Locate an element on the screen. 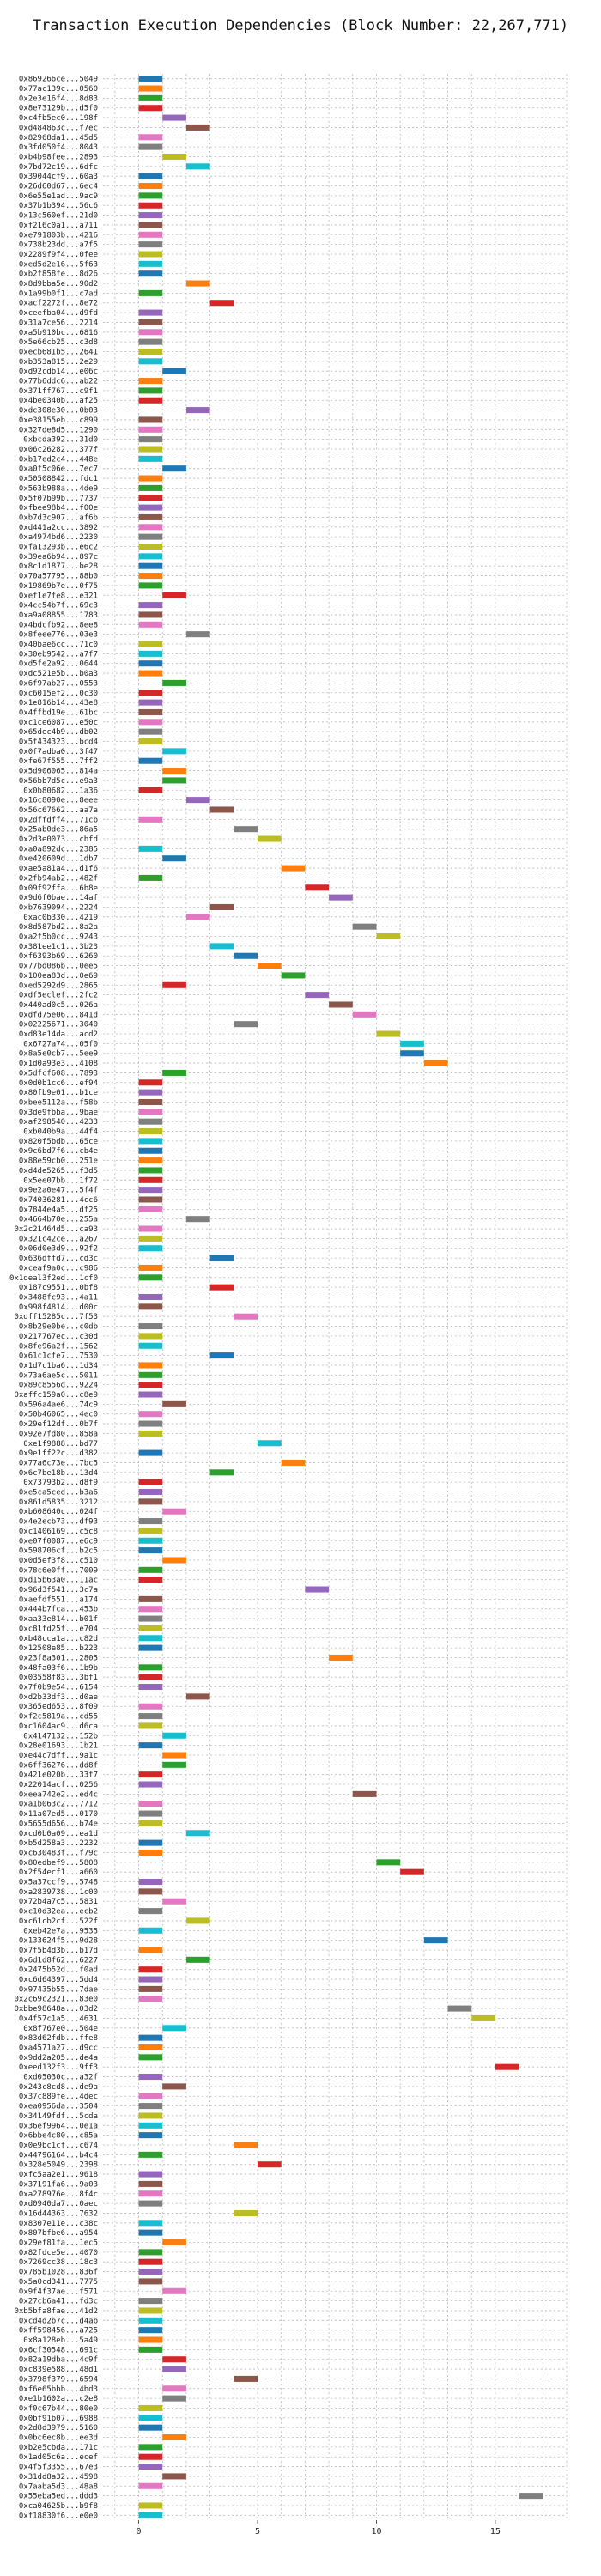 The width and height of the screenshot is (601, 2576). tx-hash-label: 0x5e66cb25...c3d8 is located at coordinates (58, 343).